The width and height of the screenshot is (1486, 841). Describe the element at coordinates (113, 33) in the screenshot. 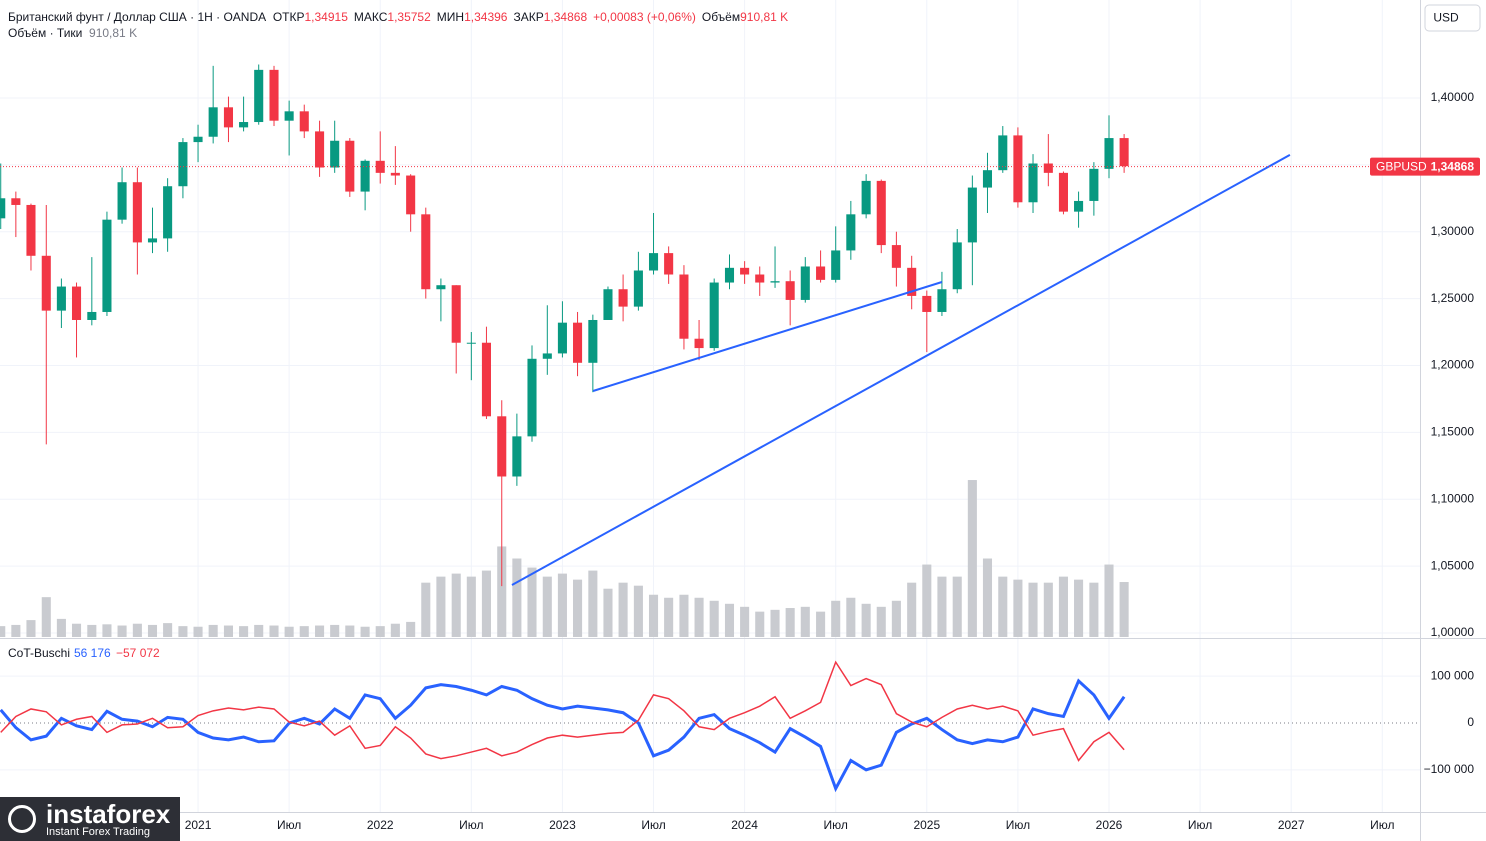

I see `volume-legend-value: 910,81 K` at that location.